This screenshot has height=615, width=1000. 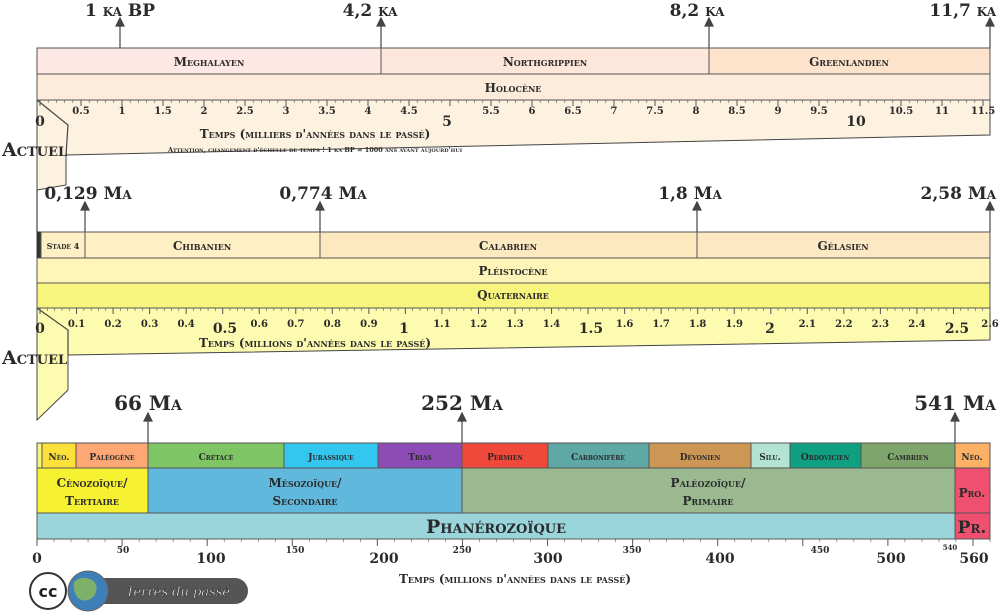 What do you see at coordinates (76, 324) in the screenshot?
I see `tick-label-quat: 0.1` at bounding box center [76, 324].